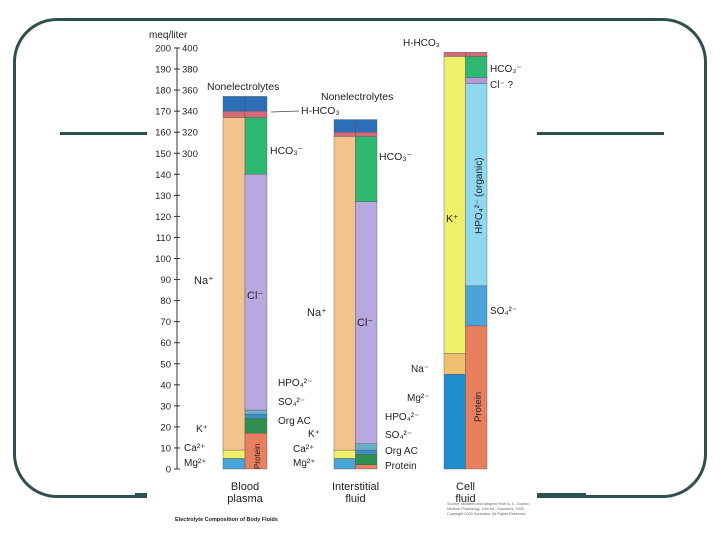 Image resolution: width=720 pixels, height=540 pixels. What do you see at coordinates (317, 313) in the screenshot?
I see `label-interstitial-na: Na⁺` at bounding box center [317, 313].